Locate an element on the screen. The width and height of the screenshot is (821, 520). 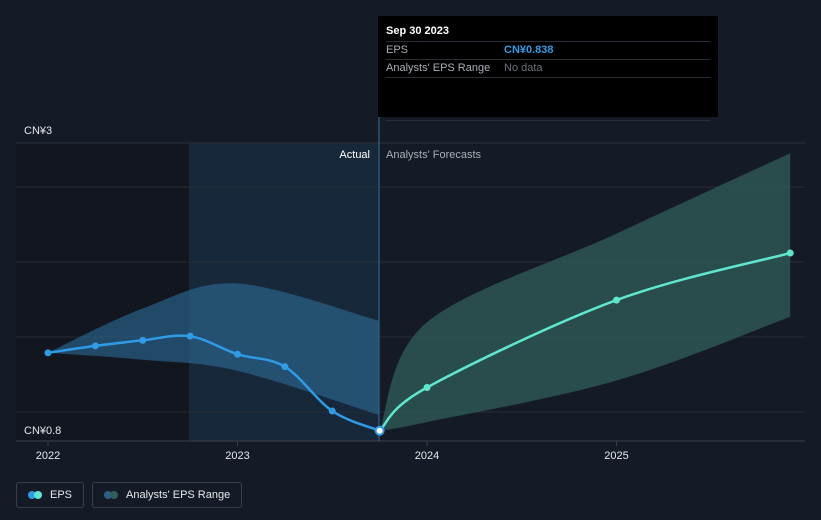
tooltip-range-row: Analysts' EPS Range No data is located at coordinates (548, 68).